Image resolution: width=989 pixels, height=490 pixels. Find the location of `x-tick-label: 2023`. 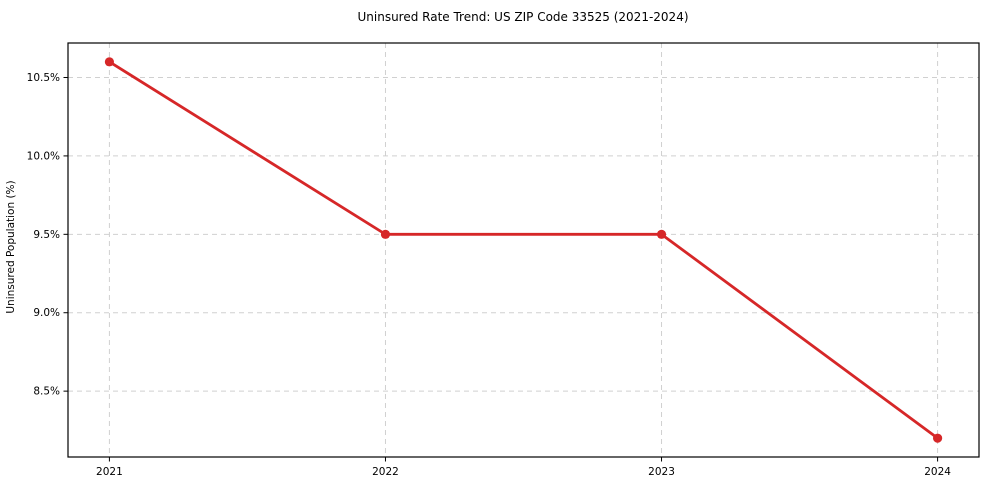

x-tick-label: 2023 is located at coordinates (661, 472).